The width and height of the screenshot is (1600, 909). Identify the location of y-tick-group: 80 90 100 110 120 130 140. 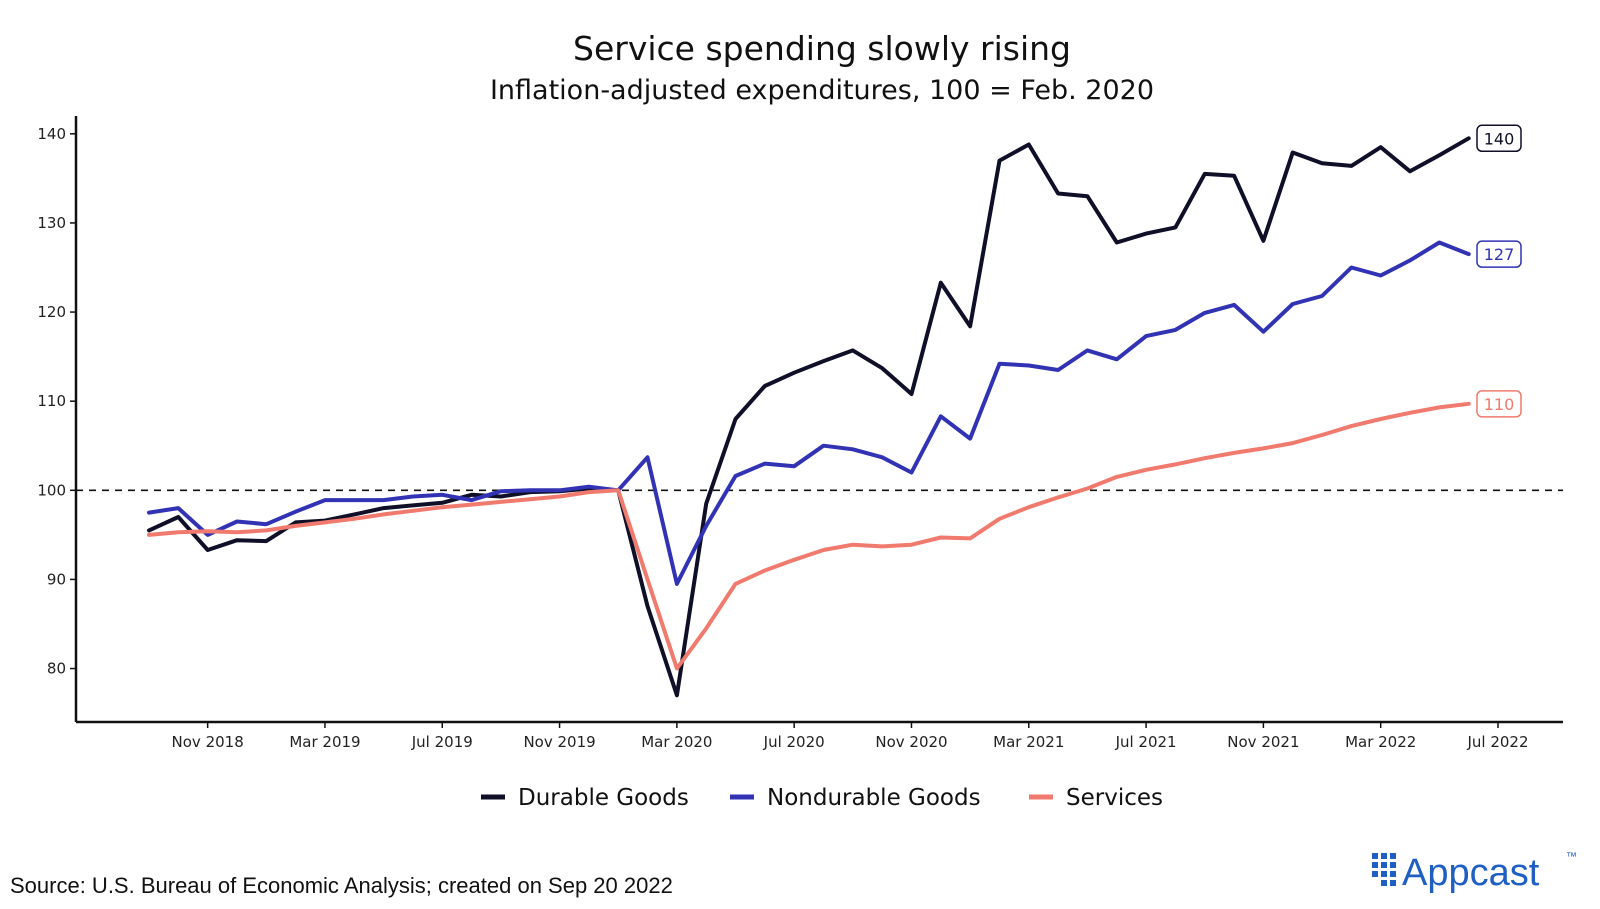
(56, 401).